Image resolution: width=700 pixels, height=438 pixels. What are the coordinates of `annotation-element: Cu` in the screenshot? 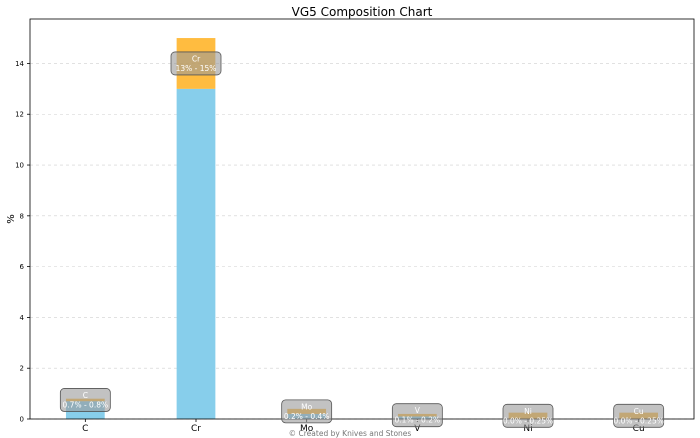 It's located at (639, 411).